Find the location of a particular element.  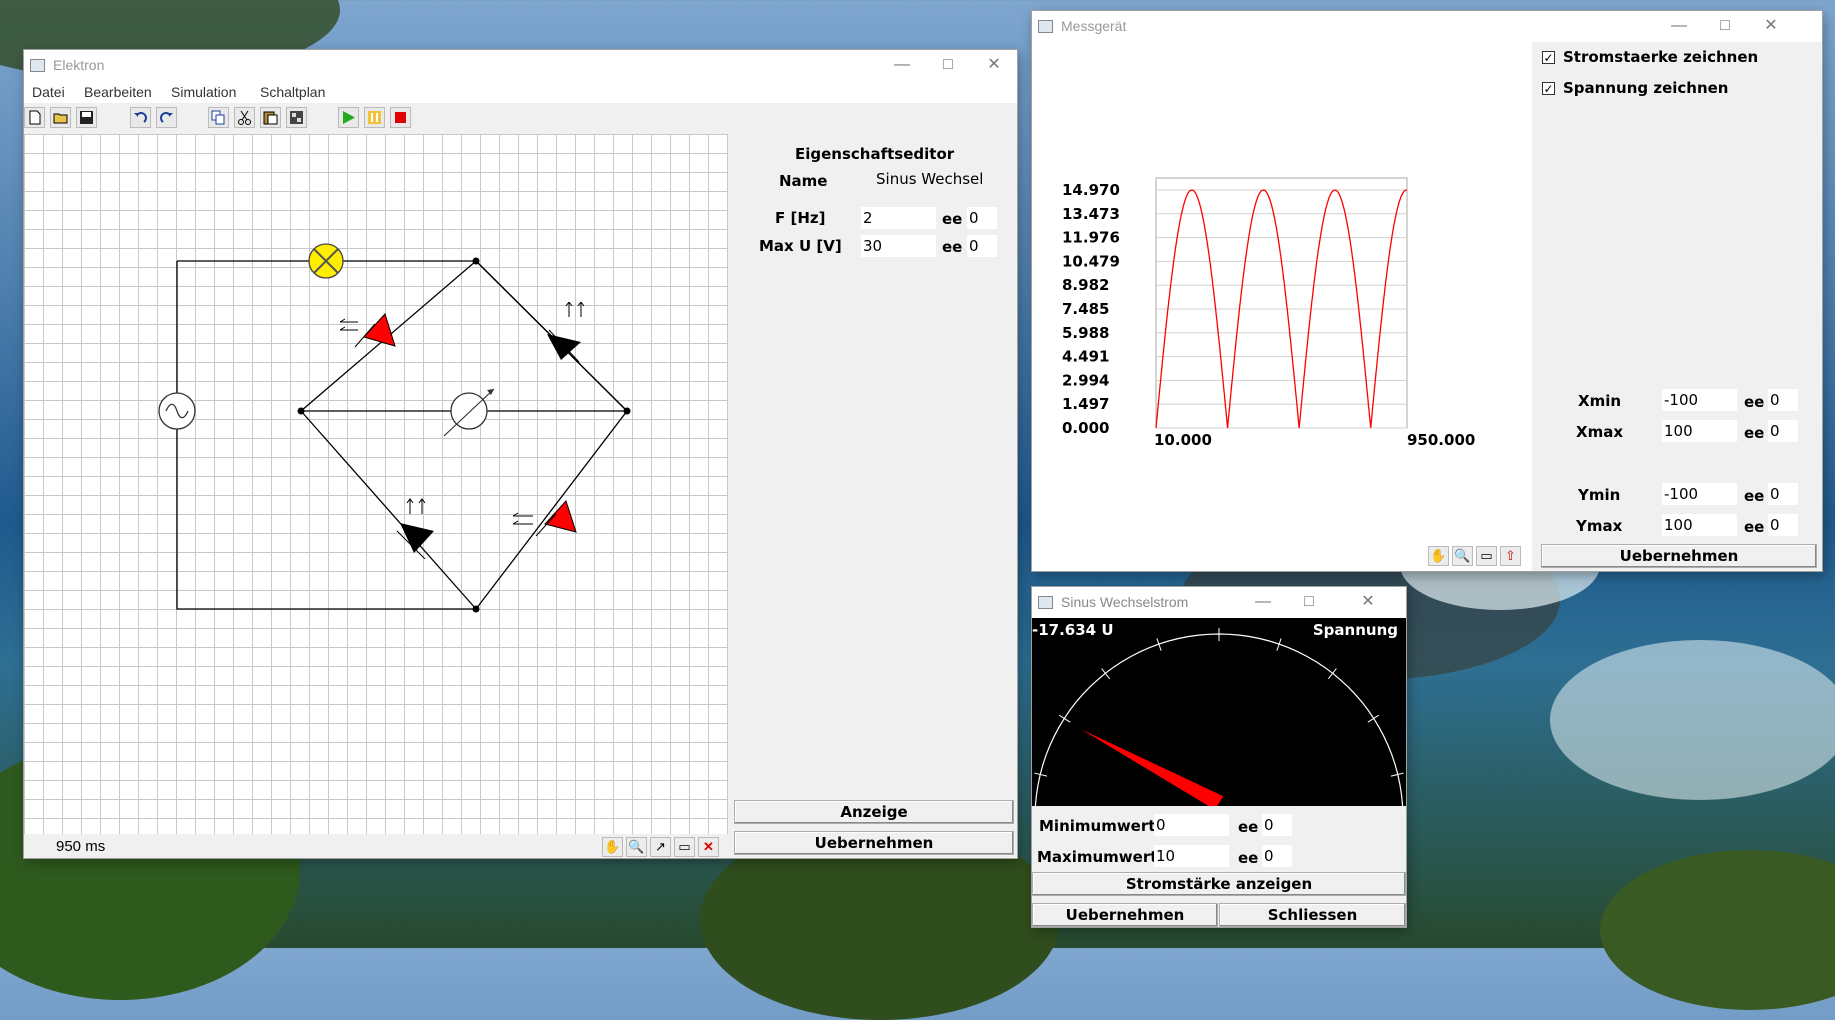

y-tick-label: 1.497 is located at coordinates (1085, 404).